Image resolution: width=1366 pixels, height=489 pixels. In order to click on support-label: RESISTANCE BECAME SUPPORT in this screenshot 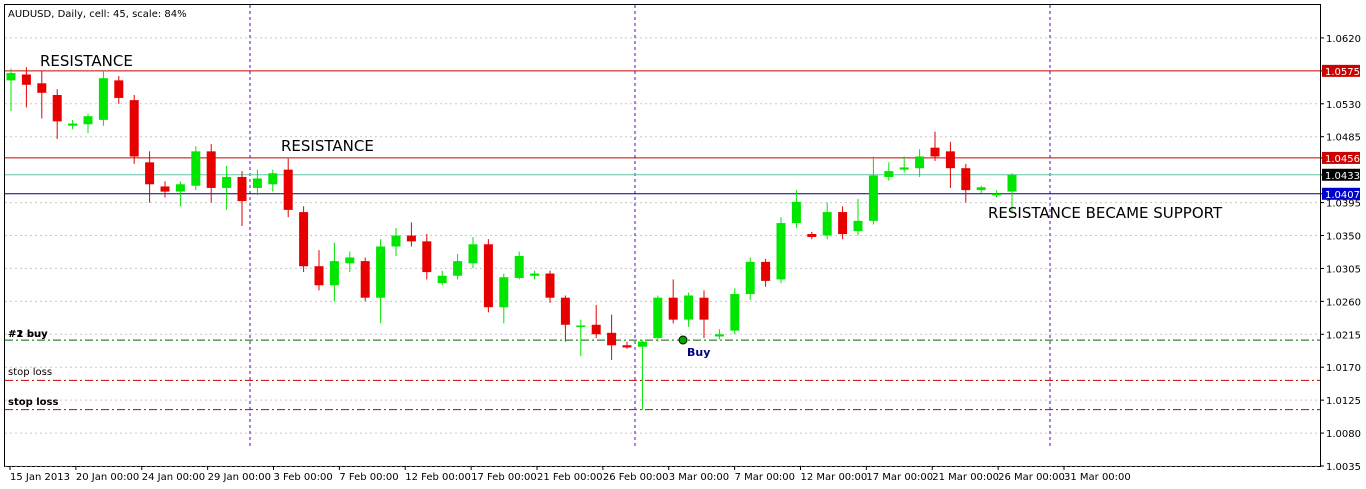, I will do `click(1105, 213)`.